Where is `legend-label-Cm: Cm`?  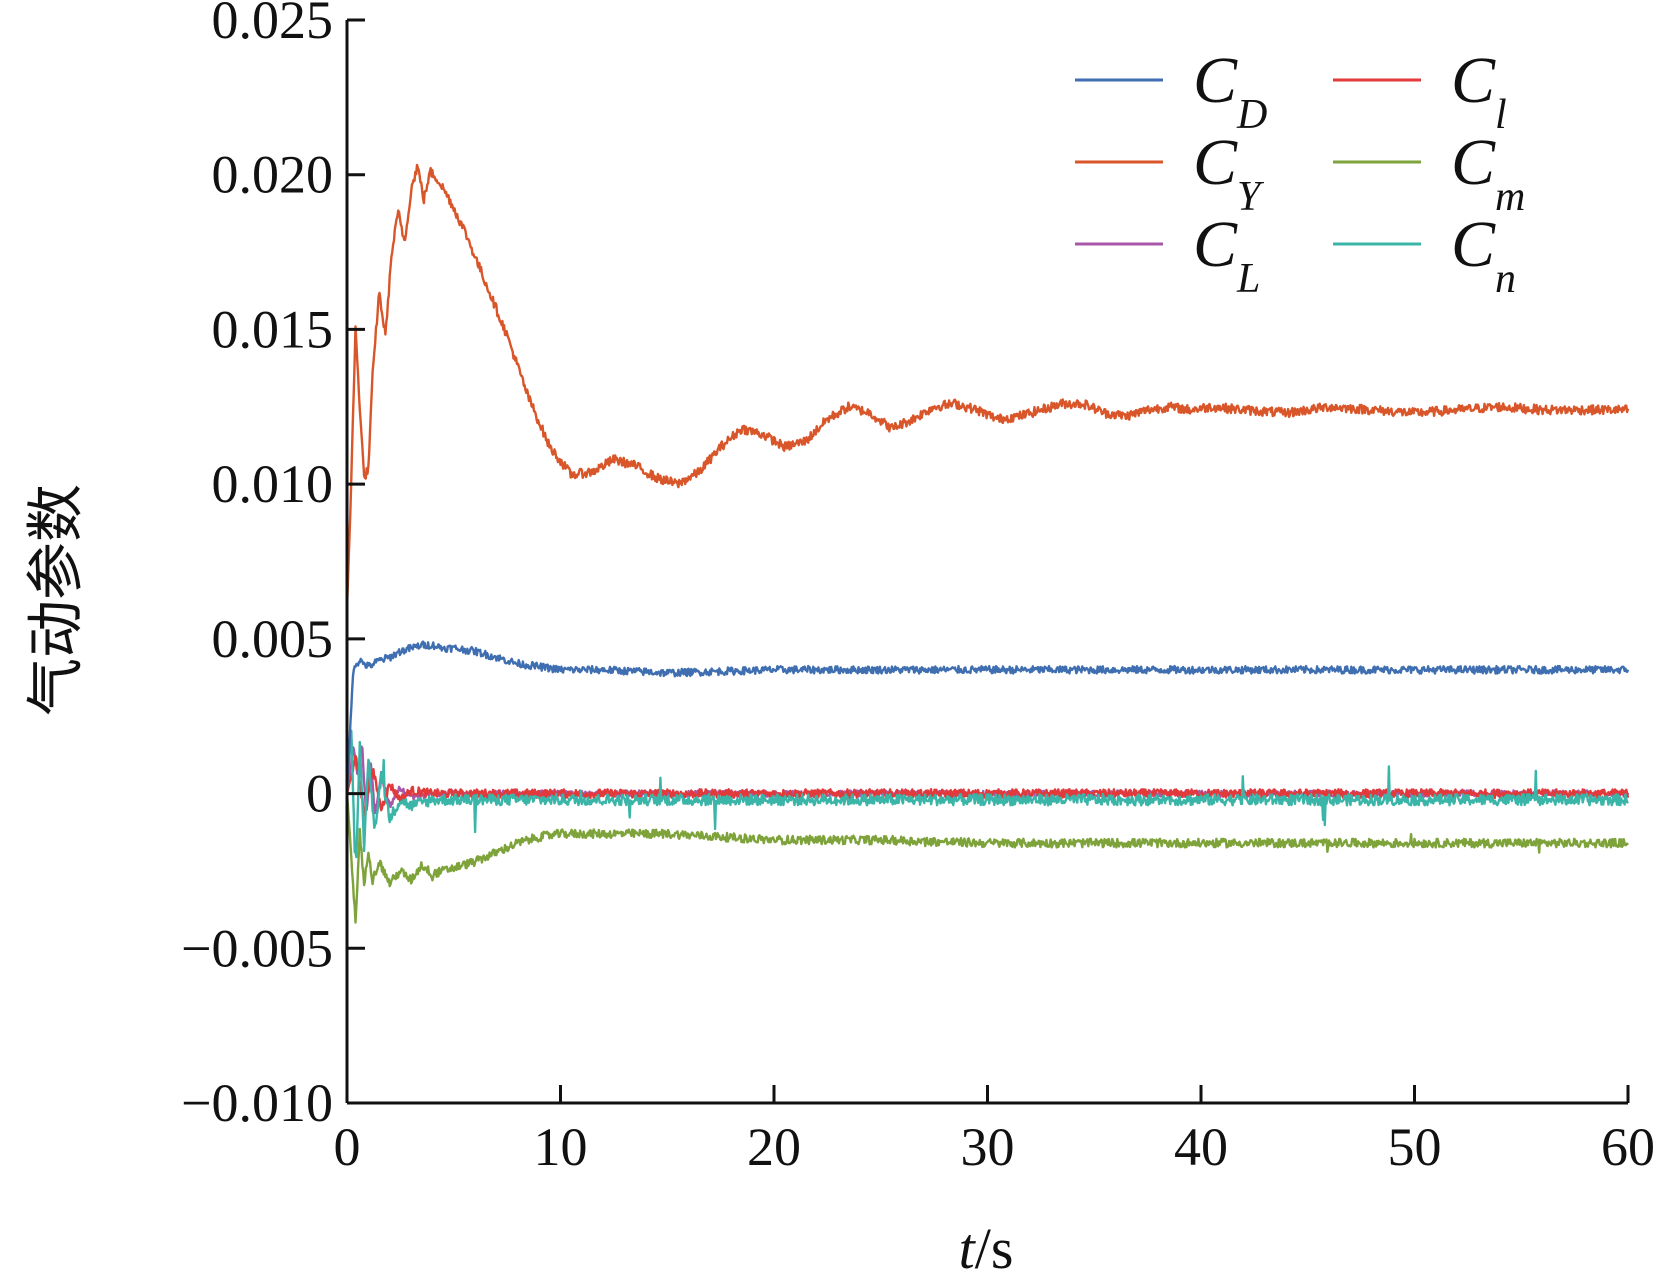
legend-label-Cm: Cm is located at coordinates (1488, 173).